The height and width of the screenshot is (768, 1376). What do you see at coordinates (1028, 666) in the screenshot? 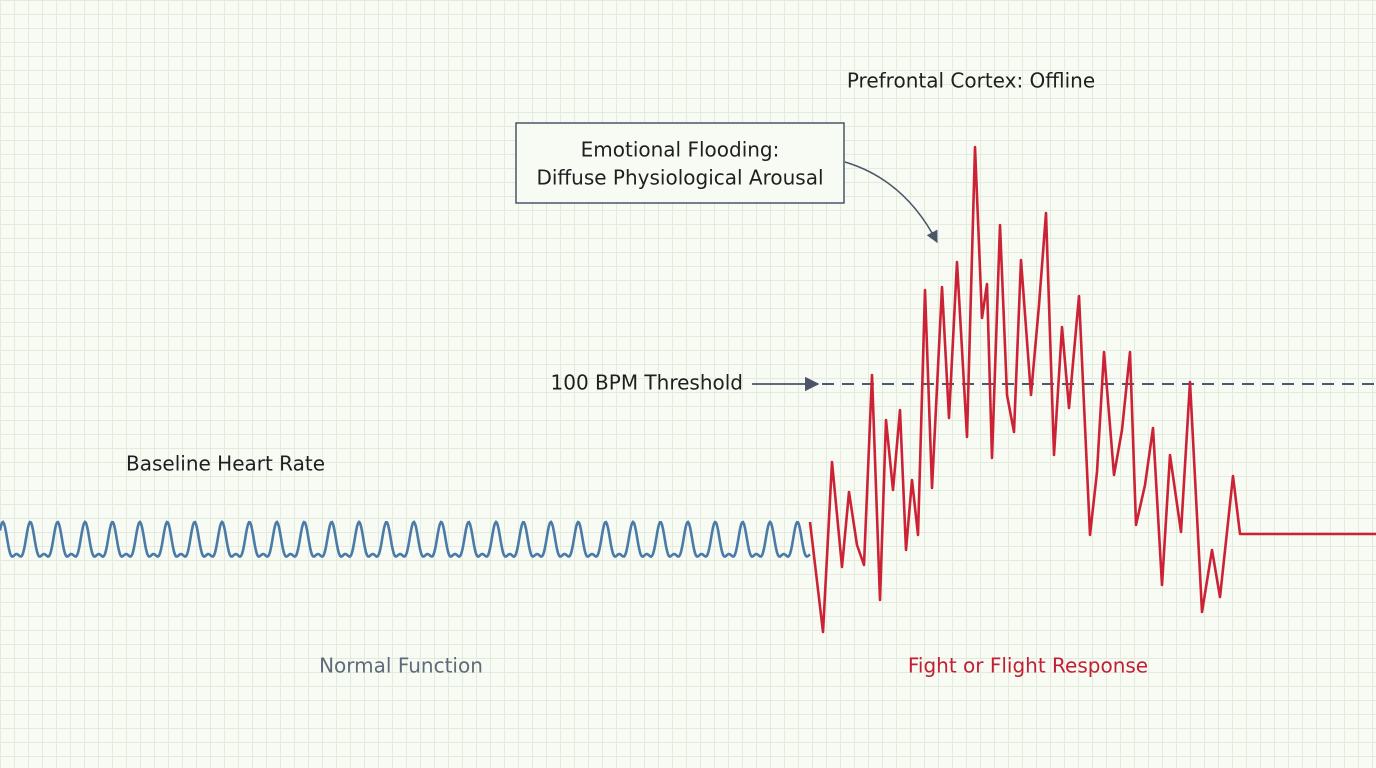
I see `section-label: Fight or Flight Response` at bounding box center [1028, 666].